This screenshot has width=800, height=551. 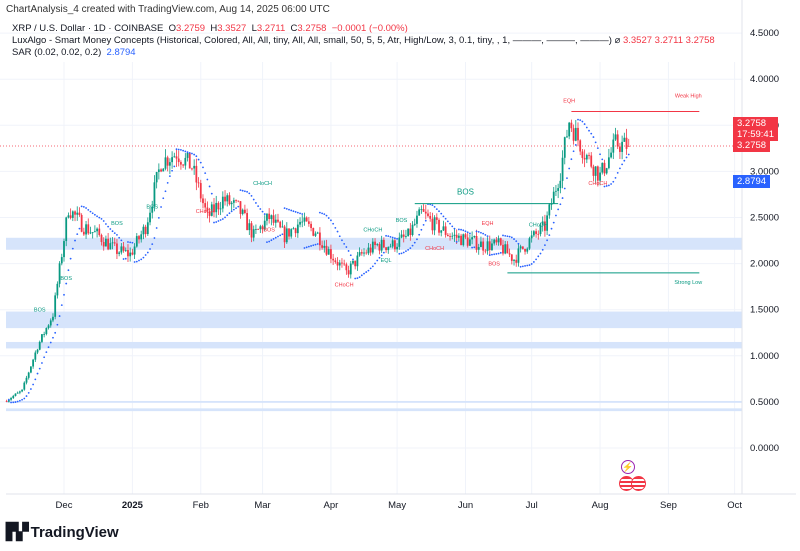 What do you see at coordinates (57, 52) in the screenshot?
I see `sar-indicator-name: SAR (0.02, 0.02, 0.2)` at bounding box center [57, 52].